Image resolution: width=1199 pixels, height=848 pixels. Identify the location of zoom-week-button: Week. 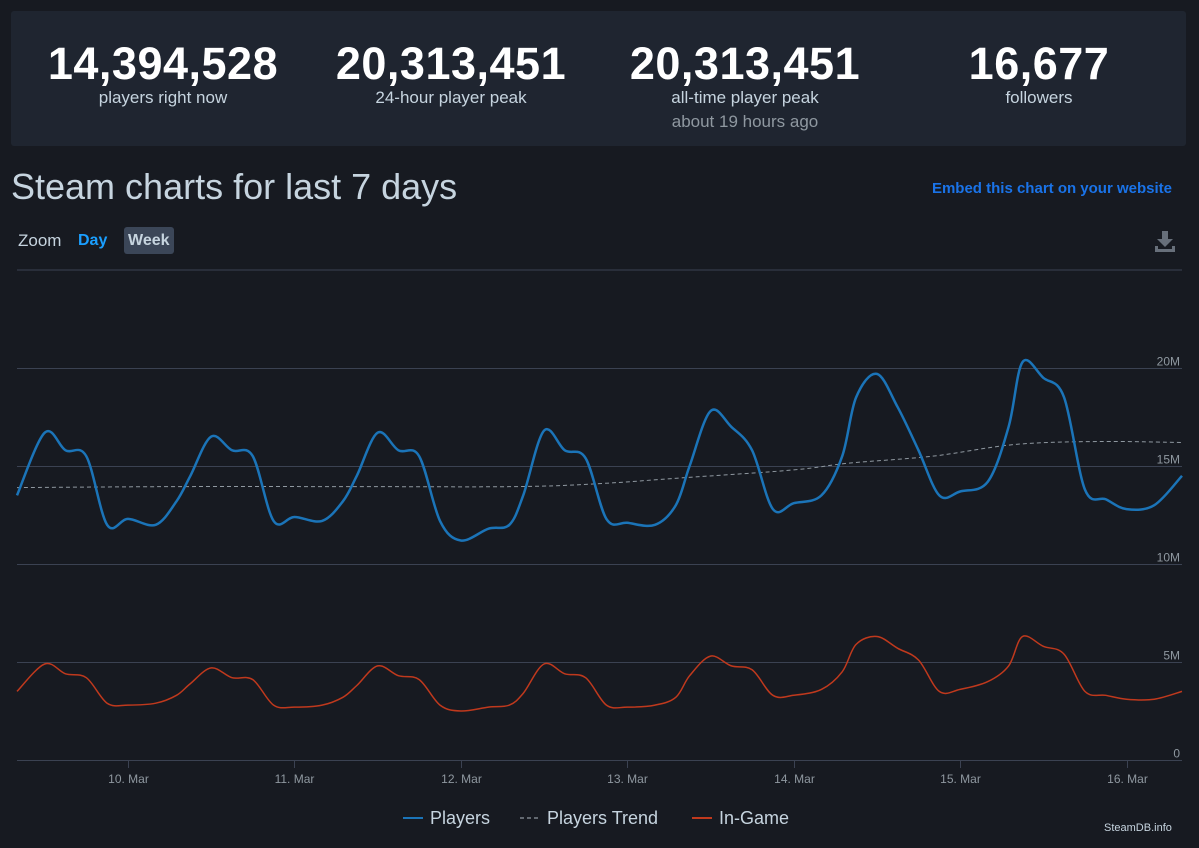
(149, 240).